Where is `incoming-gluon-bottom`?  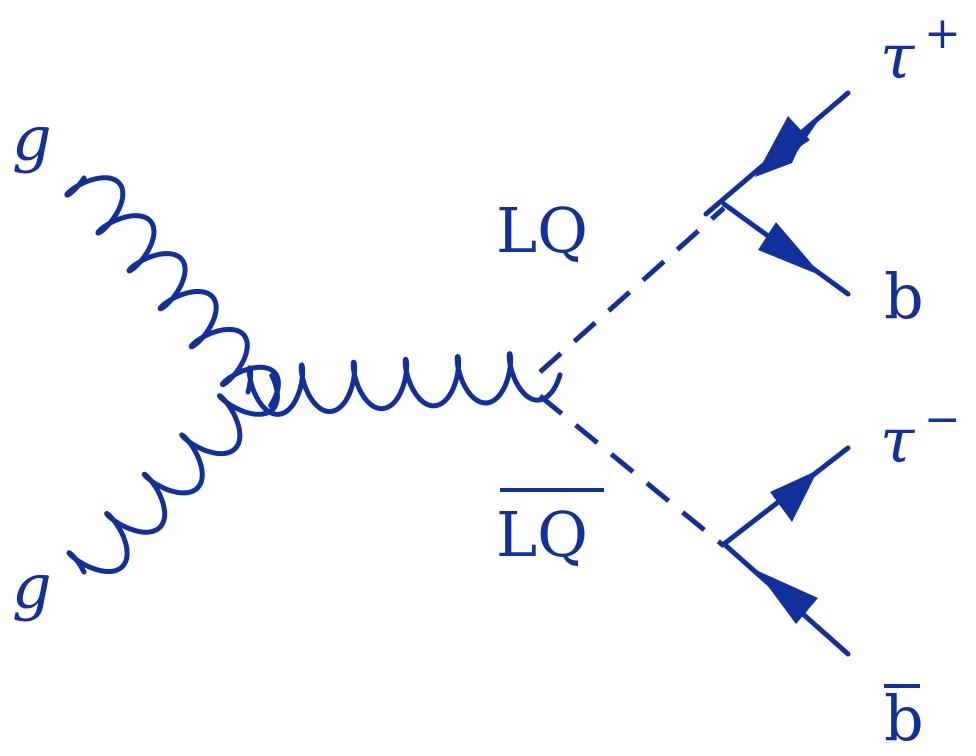 incoming-gluon-bottom is located at coordinates (173, 474).